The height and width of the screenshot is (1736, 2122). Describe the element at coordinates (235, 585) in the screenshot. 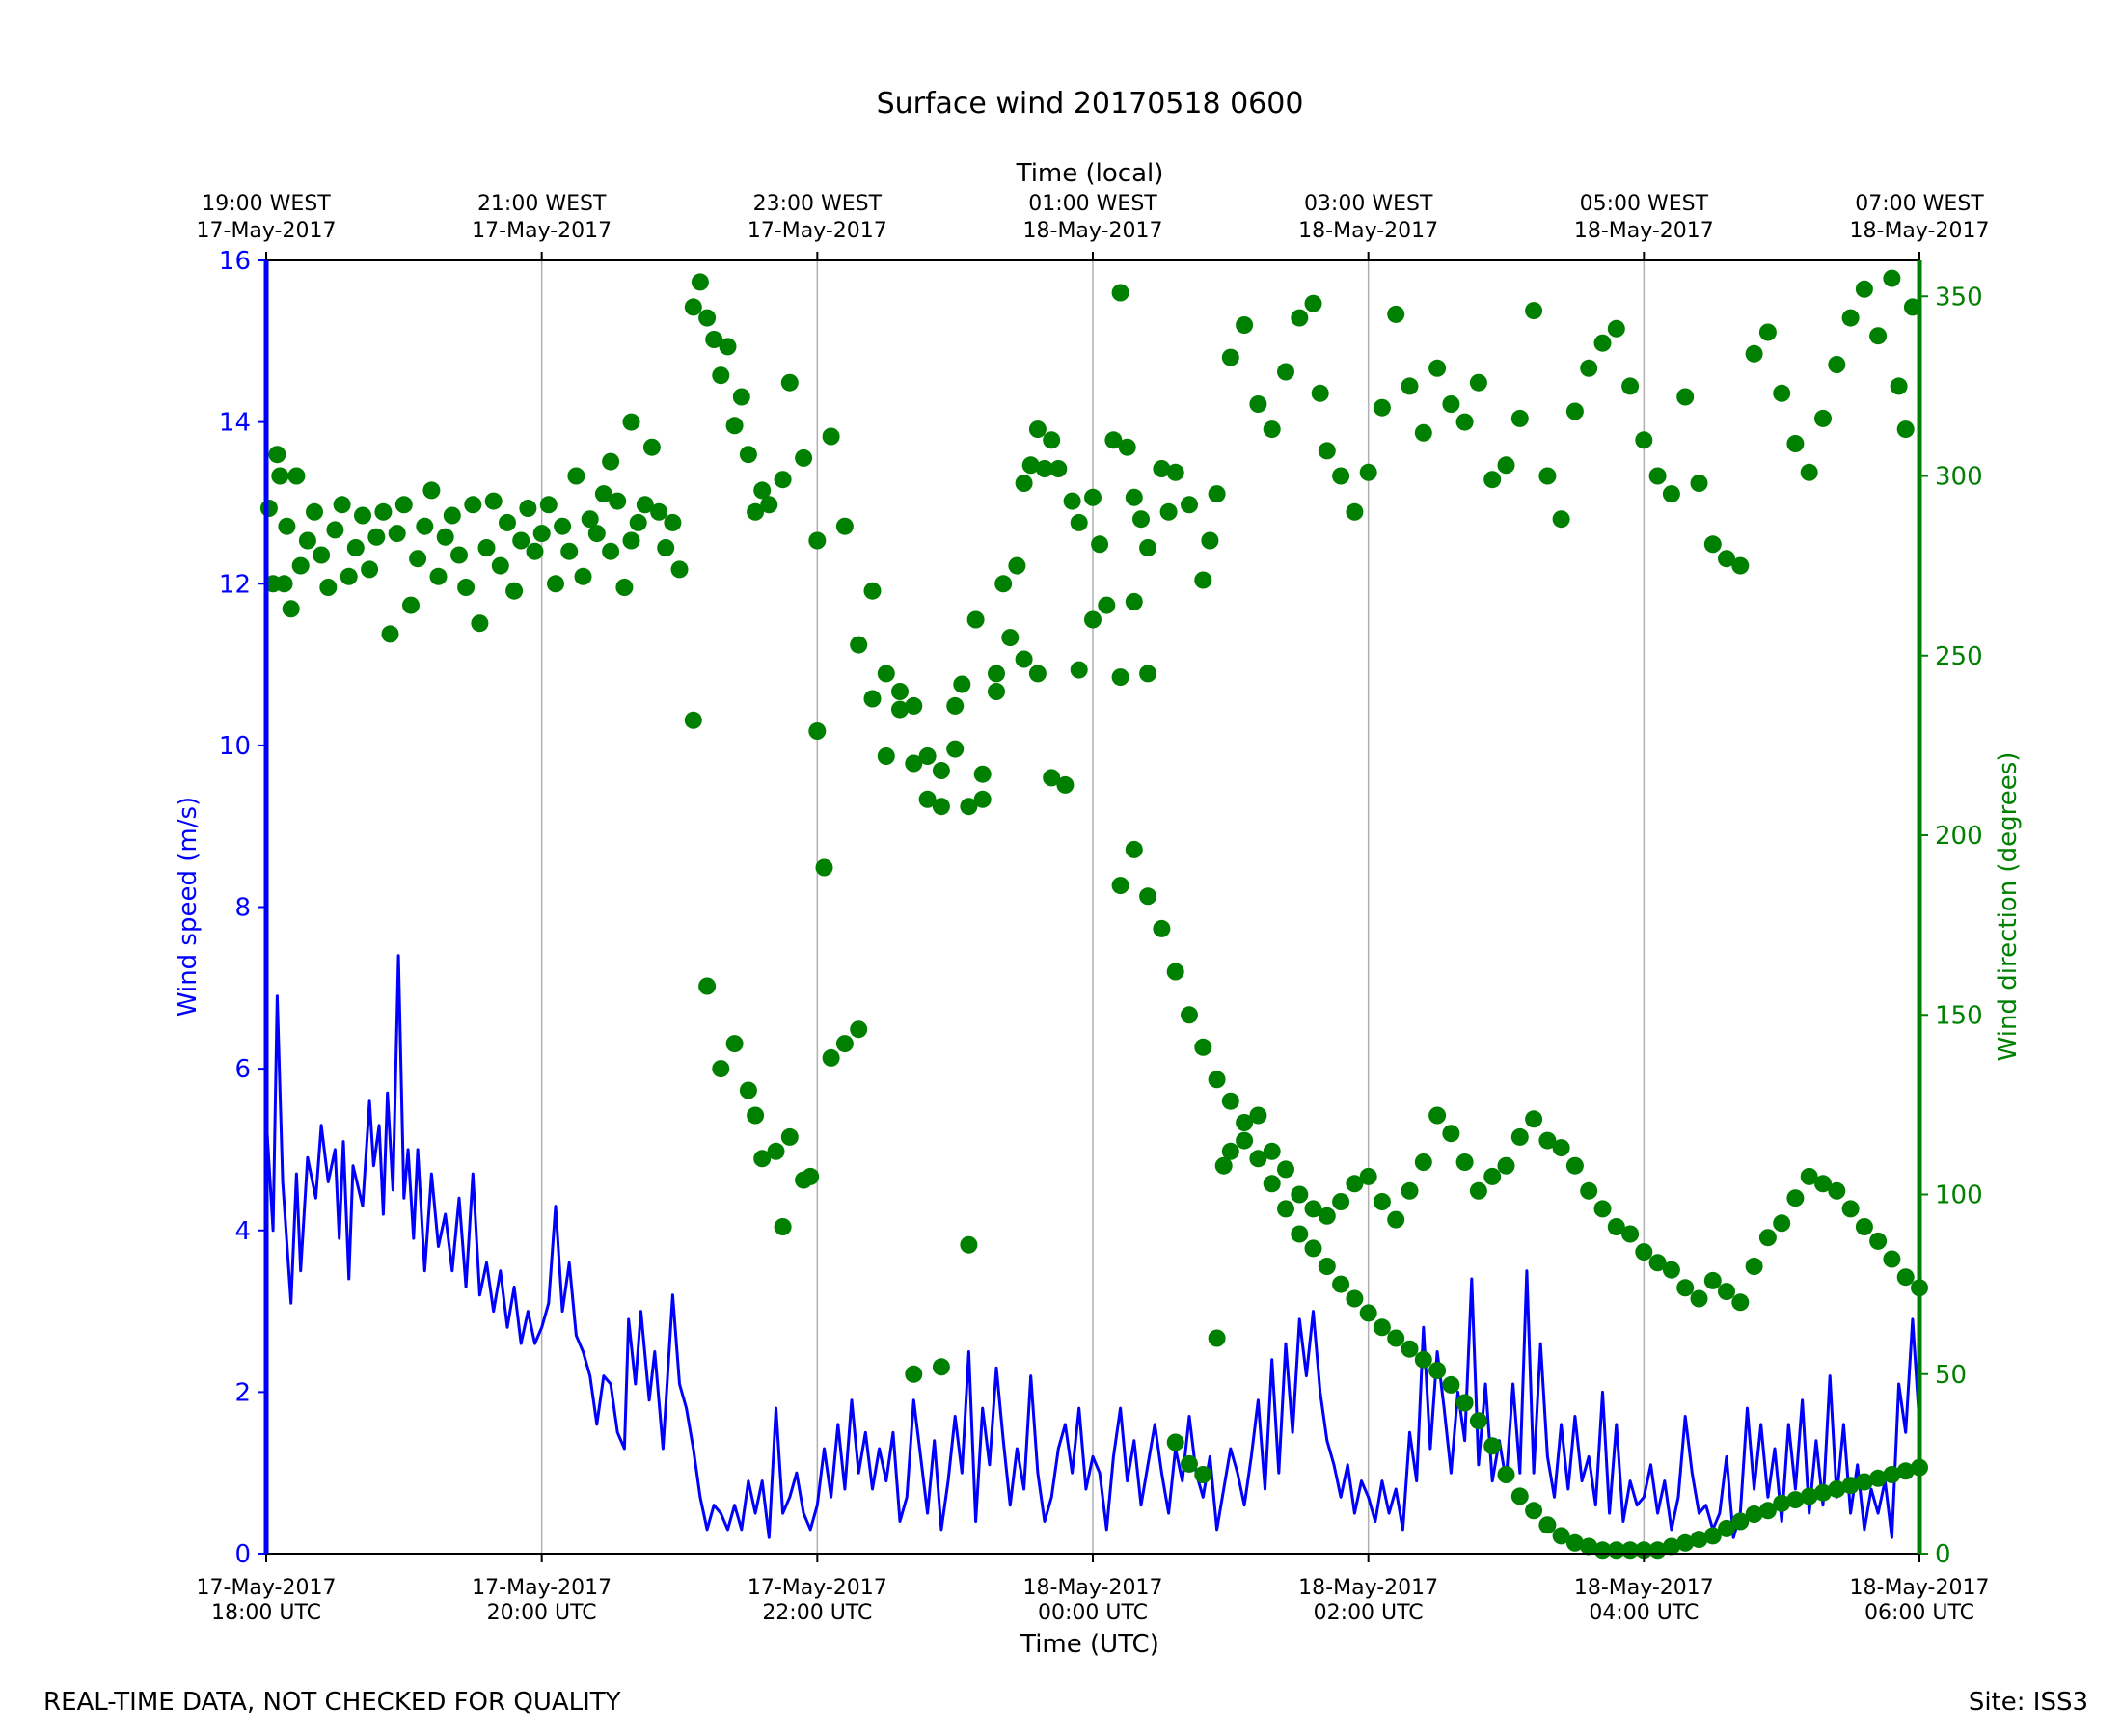

I see `left-tick-label: 12` at that location.